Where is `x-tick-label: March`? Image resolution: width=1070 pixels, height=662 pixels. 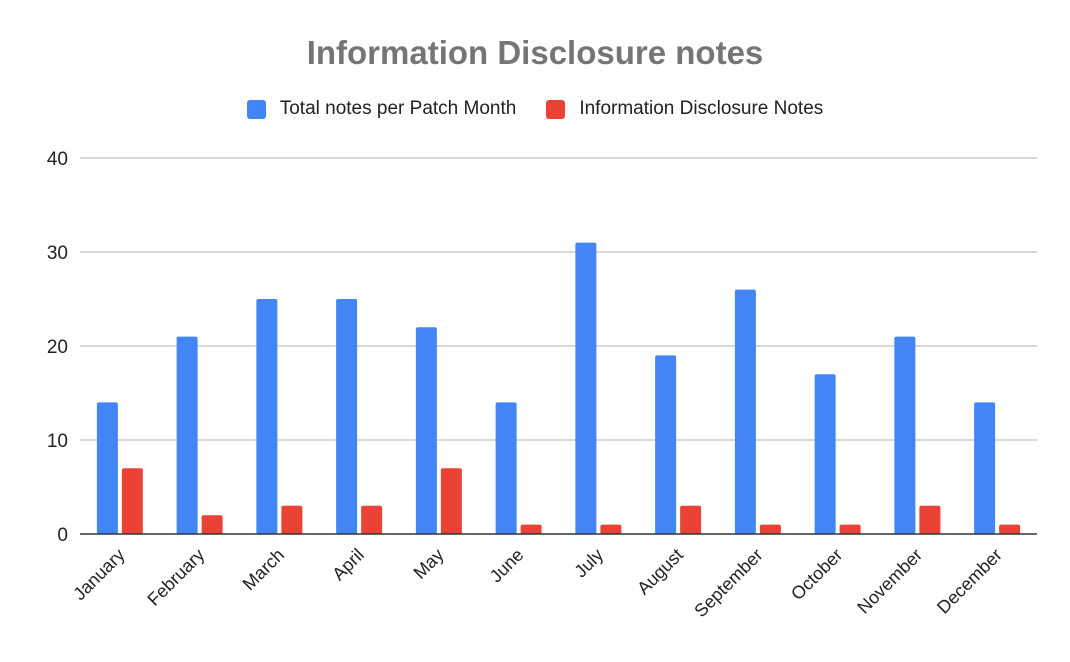
x-tick-label: March is located at coordinates (264, 570).